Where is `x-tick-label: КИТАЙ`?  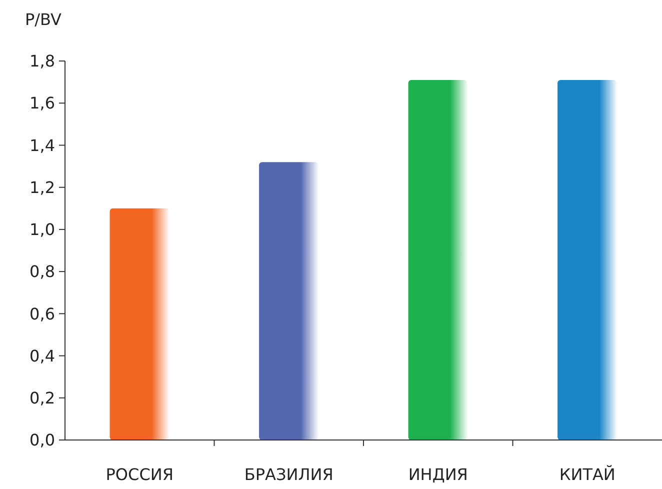
x-tick-label: КИТАЙ is located at coordinates (587, 474).